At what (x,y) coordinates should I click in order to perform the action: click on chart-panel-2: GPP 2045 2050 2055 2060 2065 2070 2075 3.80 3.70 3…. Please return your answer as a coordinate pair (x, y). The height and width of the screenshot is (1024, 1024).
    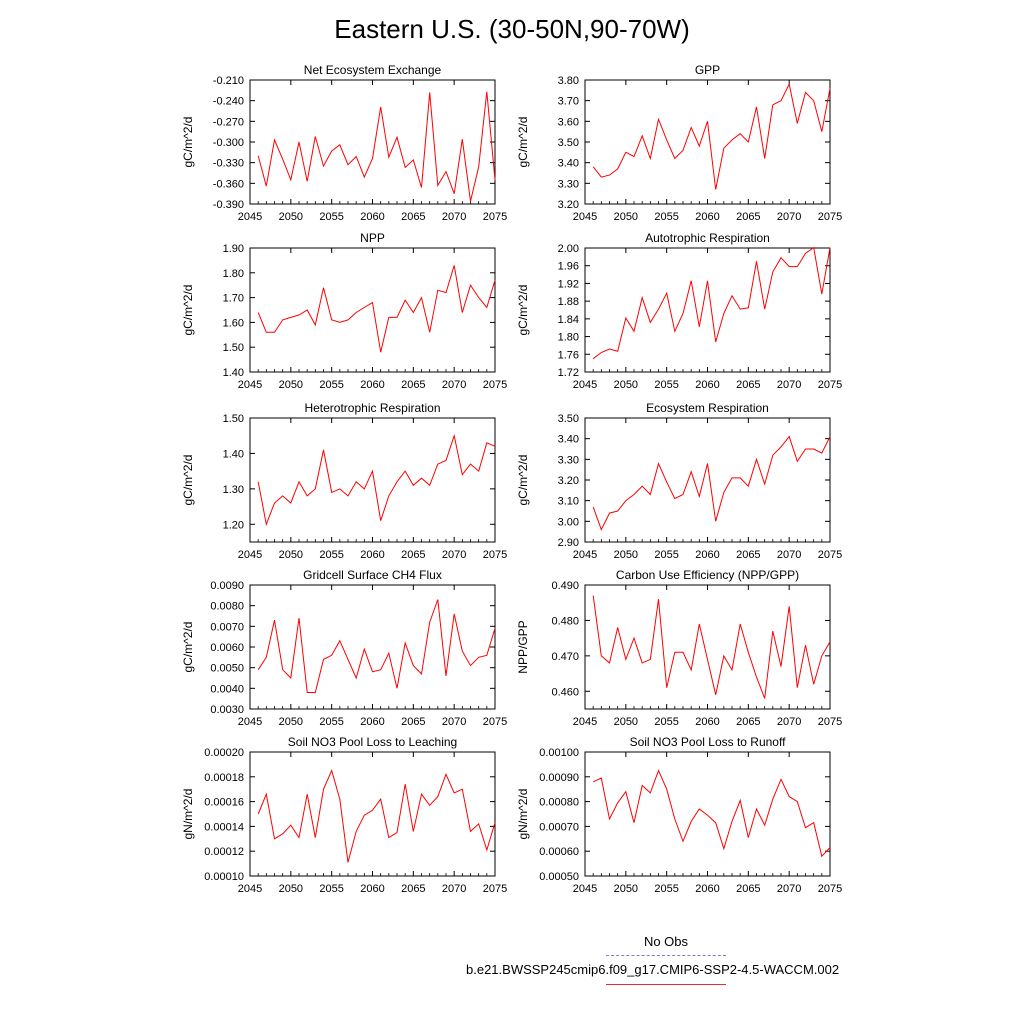
    Looking at the image, I should click on (679, 143).